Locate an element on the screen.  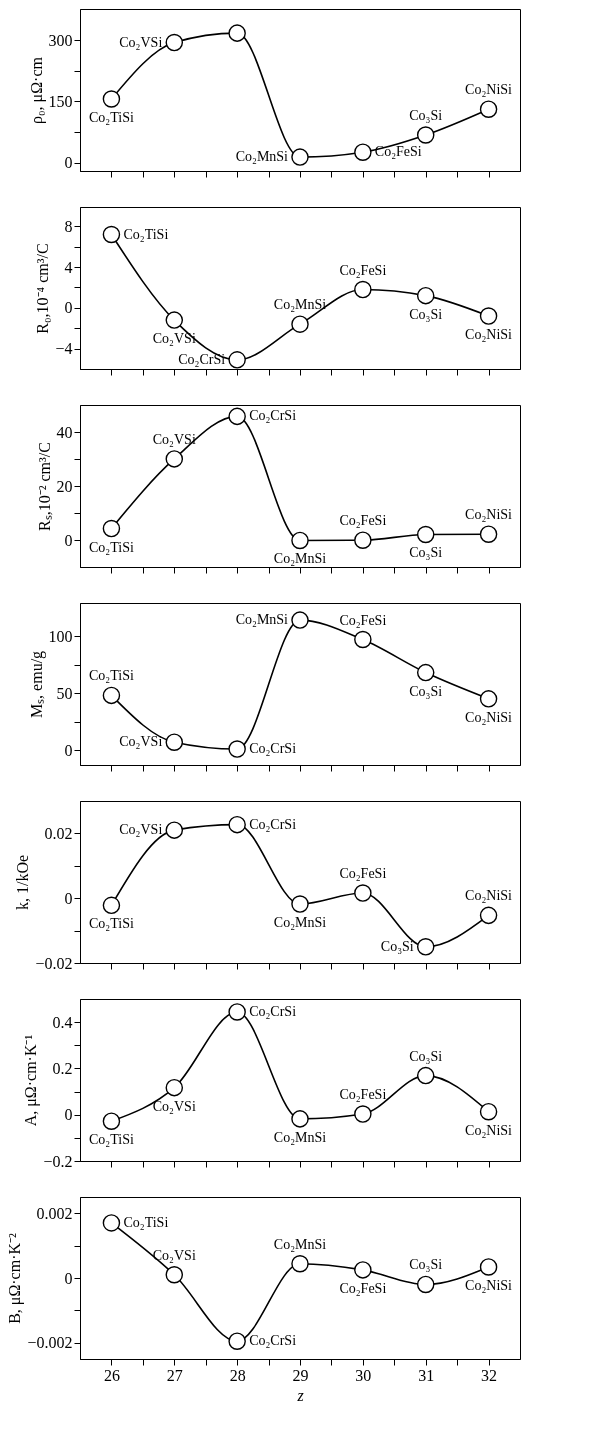
y-axis-title: Mₛ, emu/g is located at coordinates (36, 684).